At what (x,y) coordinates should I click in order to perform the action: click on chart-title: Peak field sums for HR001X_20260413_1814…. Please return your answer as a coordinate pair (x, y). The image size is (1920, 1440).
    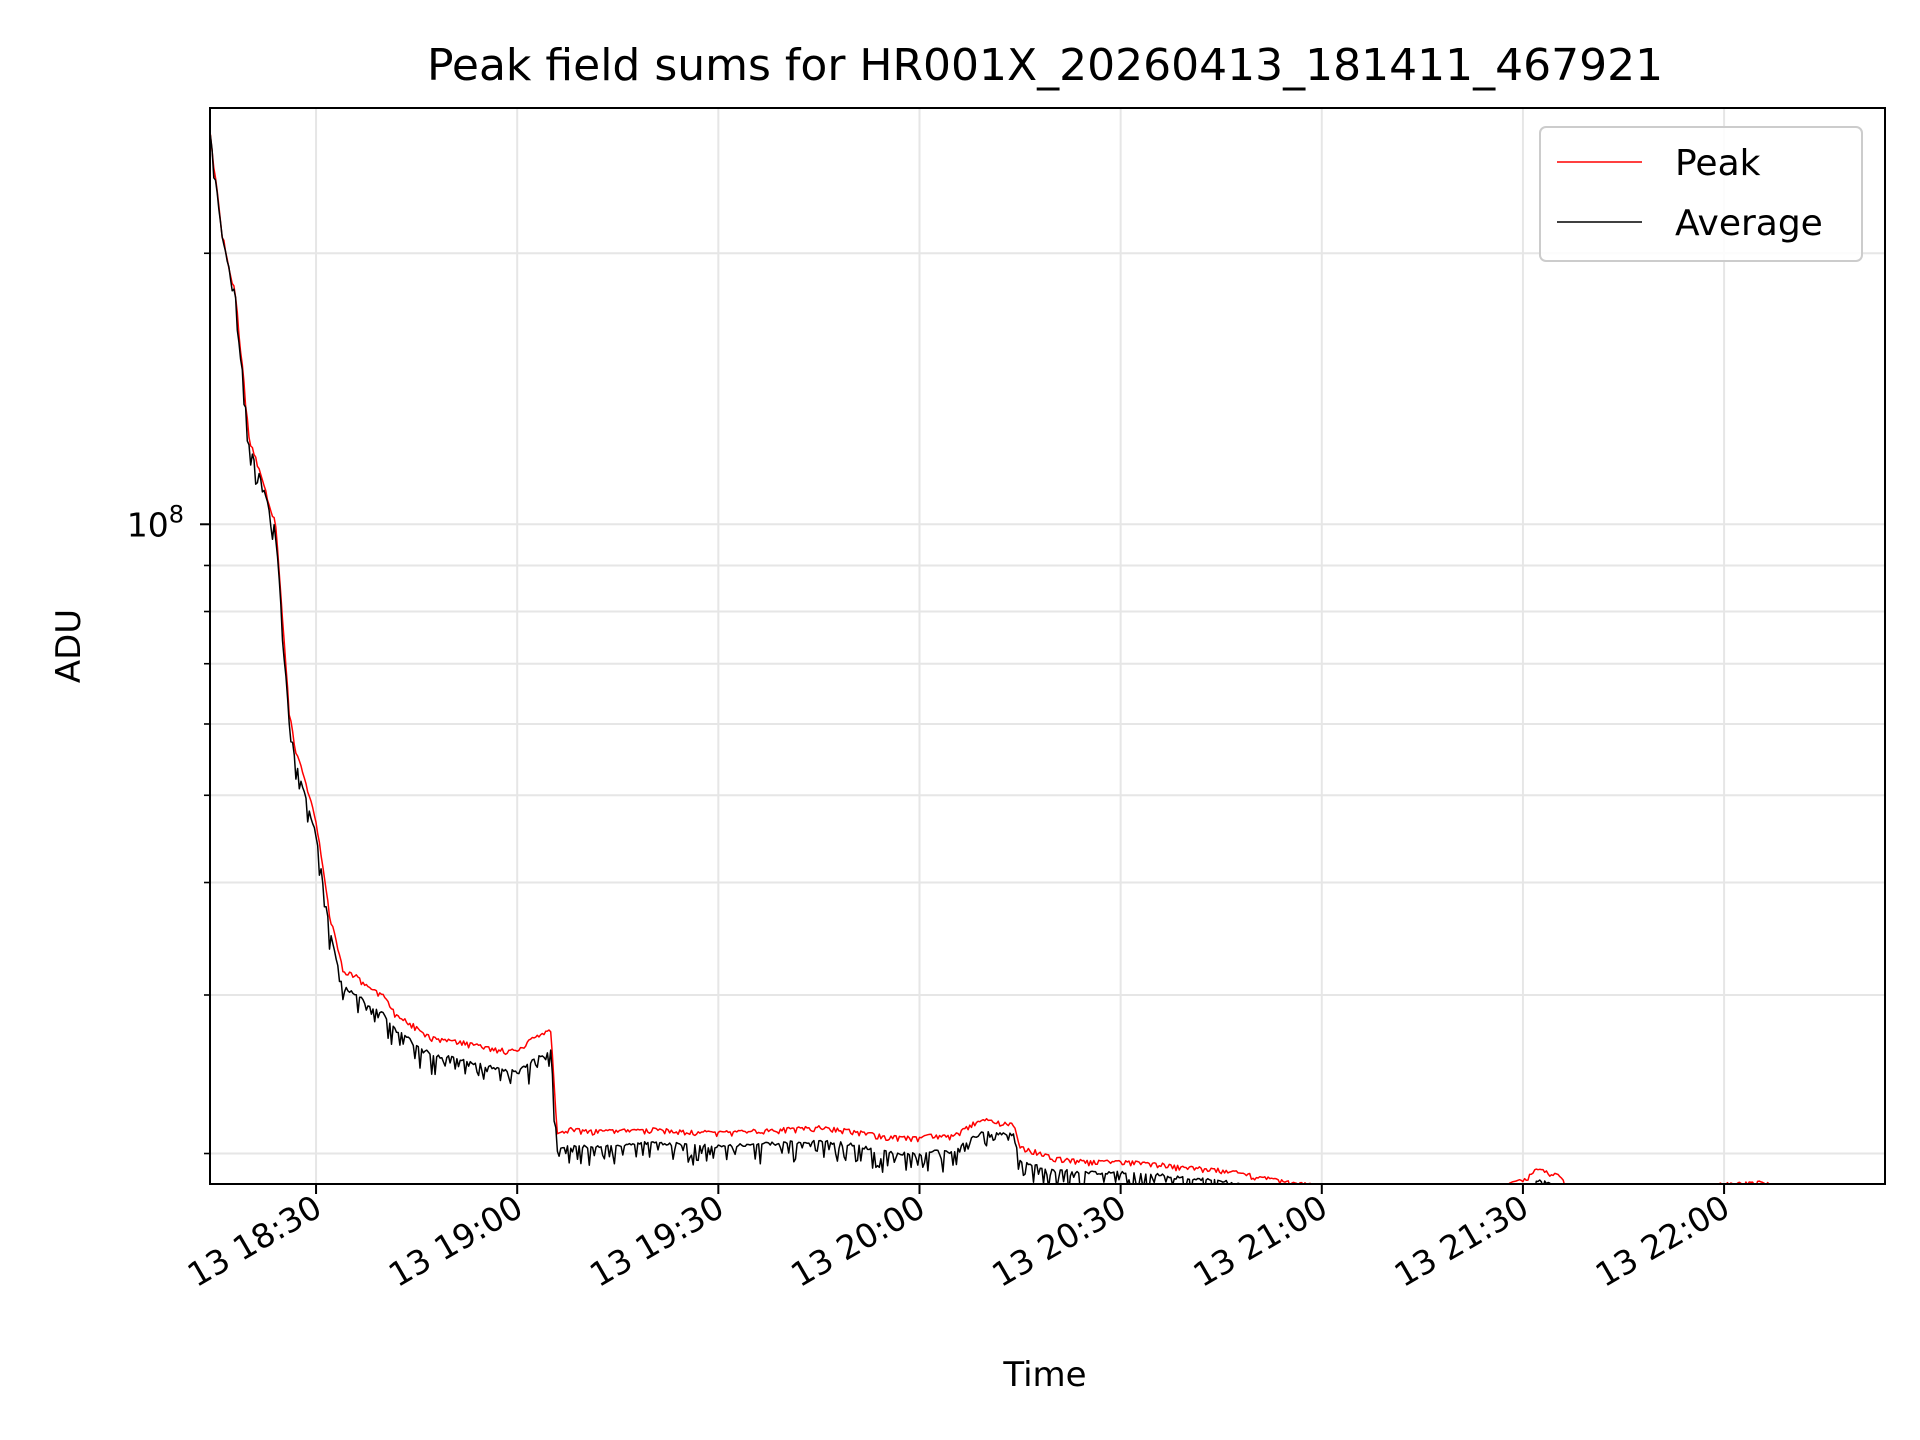
    Looking at the image, I should click on (1045, 65).